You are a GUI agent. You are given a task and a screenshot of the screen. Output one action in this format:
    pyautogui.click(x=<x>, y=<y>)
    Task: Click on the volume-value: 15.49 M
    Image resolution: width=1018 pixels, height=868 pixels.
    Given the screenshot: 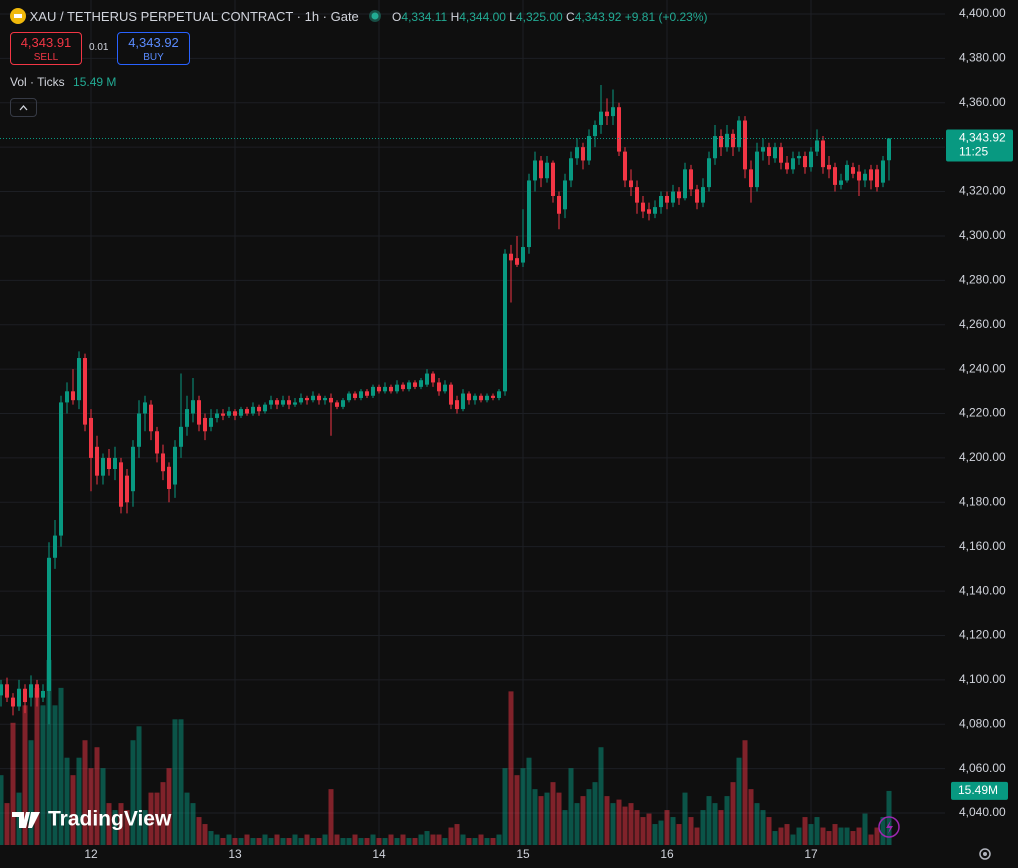 What is the action you would take?
    pyautogui.click(x=95, y=82)
    